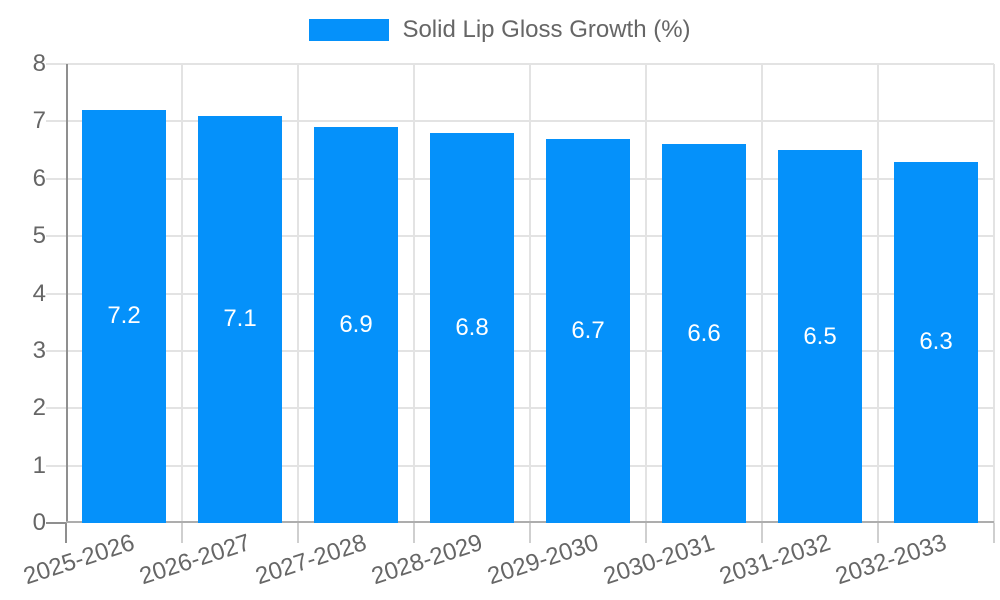 This screenshot has width=1000, height=600. Describe the element at coordinates (427, 560) in the screenshot. I see `x-axis-tick-label: 2028-2029` at that location.